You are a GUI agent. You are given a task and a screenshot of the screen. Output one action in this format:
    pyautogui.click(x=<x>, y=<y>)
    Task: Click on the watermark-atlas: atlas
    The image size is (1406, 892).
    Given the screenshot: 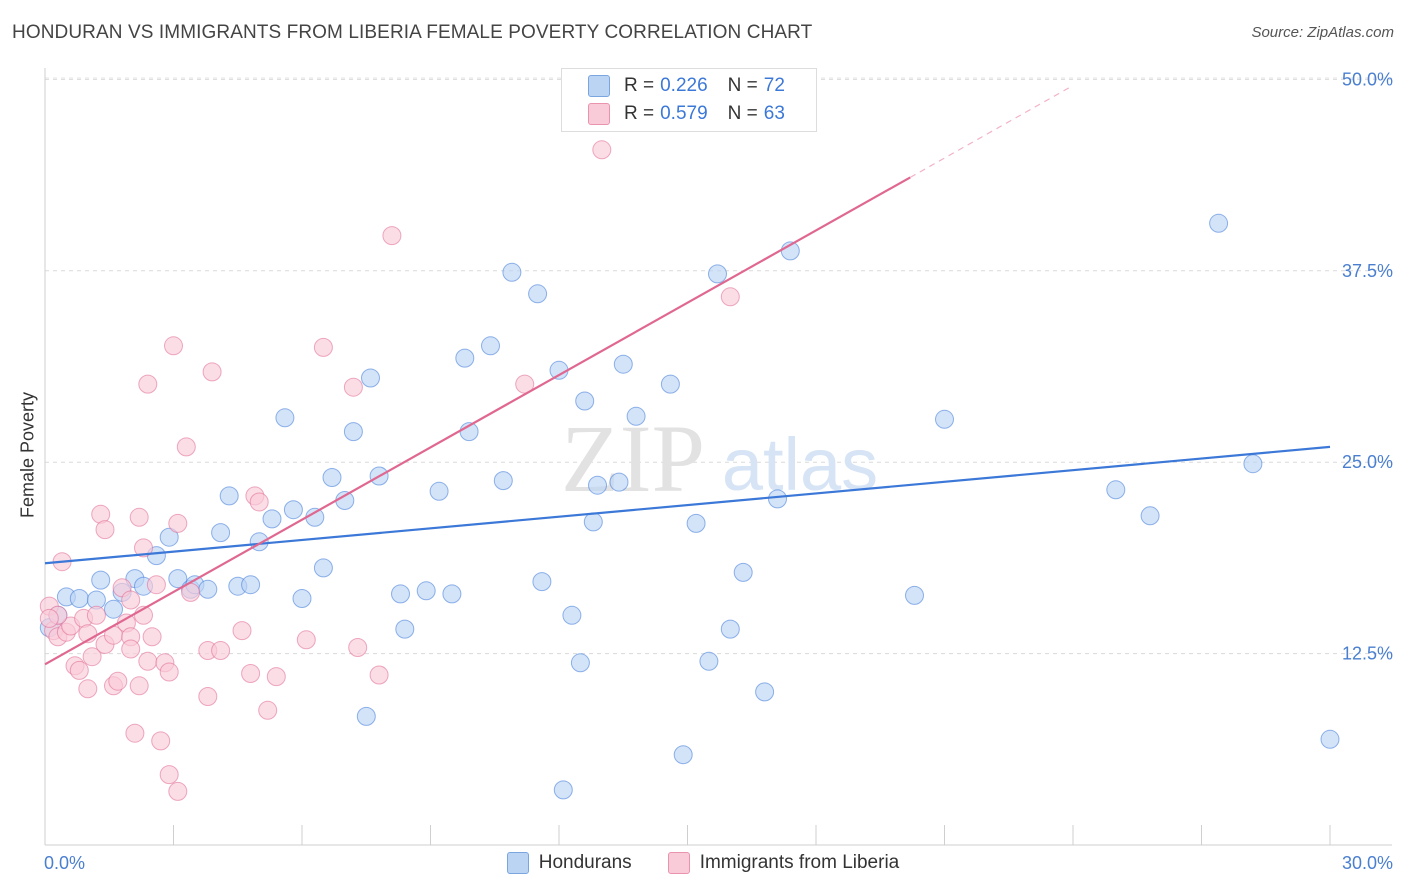 What is the action you would take?
    pyautogui.click(x=800, y=464)
    